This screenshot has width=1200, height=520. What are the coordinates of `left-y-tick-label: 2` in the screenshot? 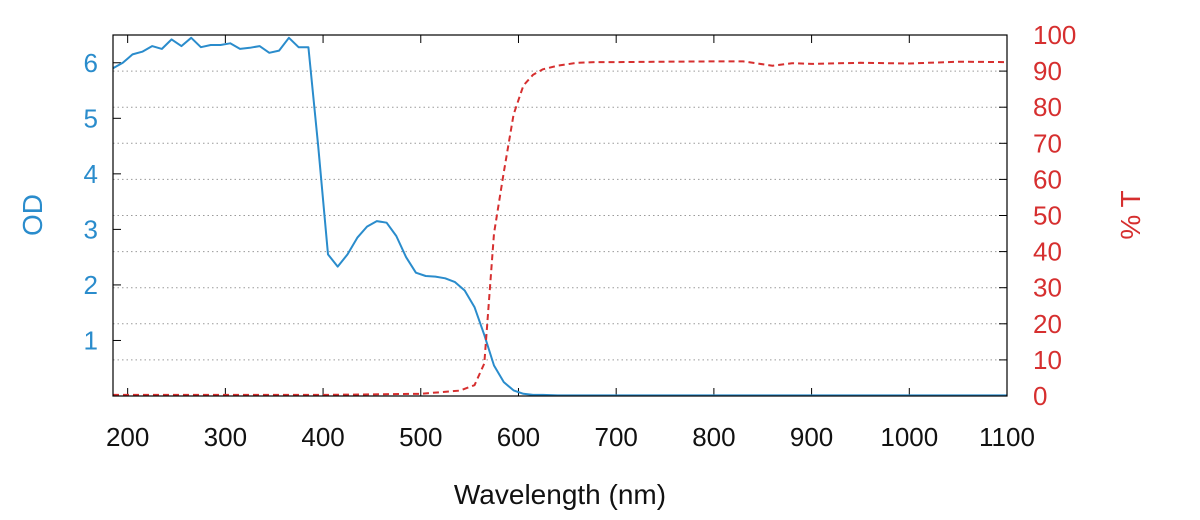 It's located at (91, 285).